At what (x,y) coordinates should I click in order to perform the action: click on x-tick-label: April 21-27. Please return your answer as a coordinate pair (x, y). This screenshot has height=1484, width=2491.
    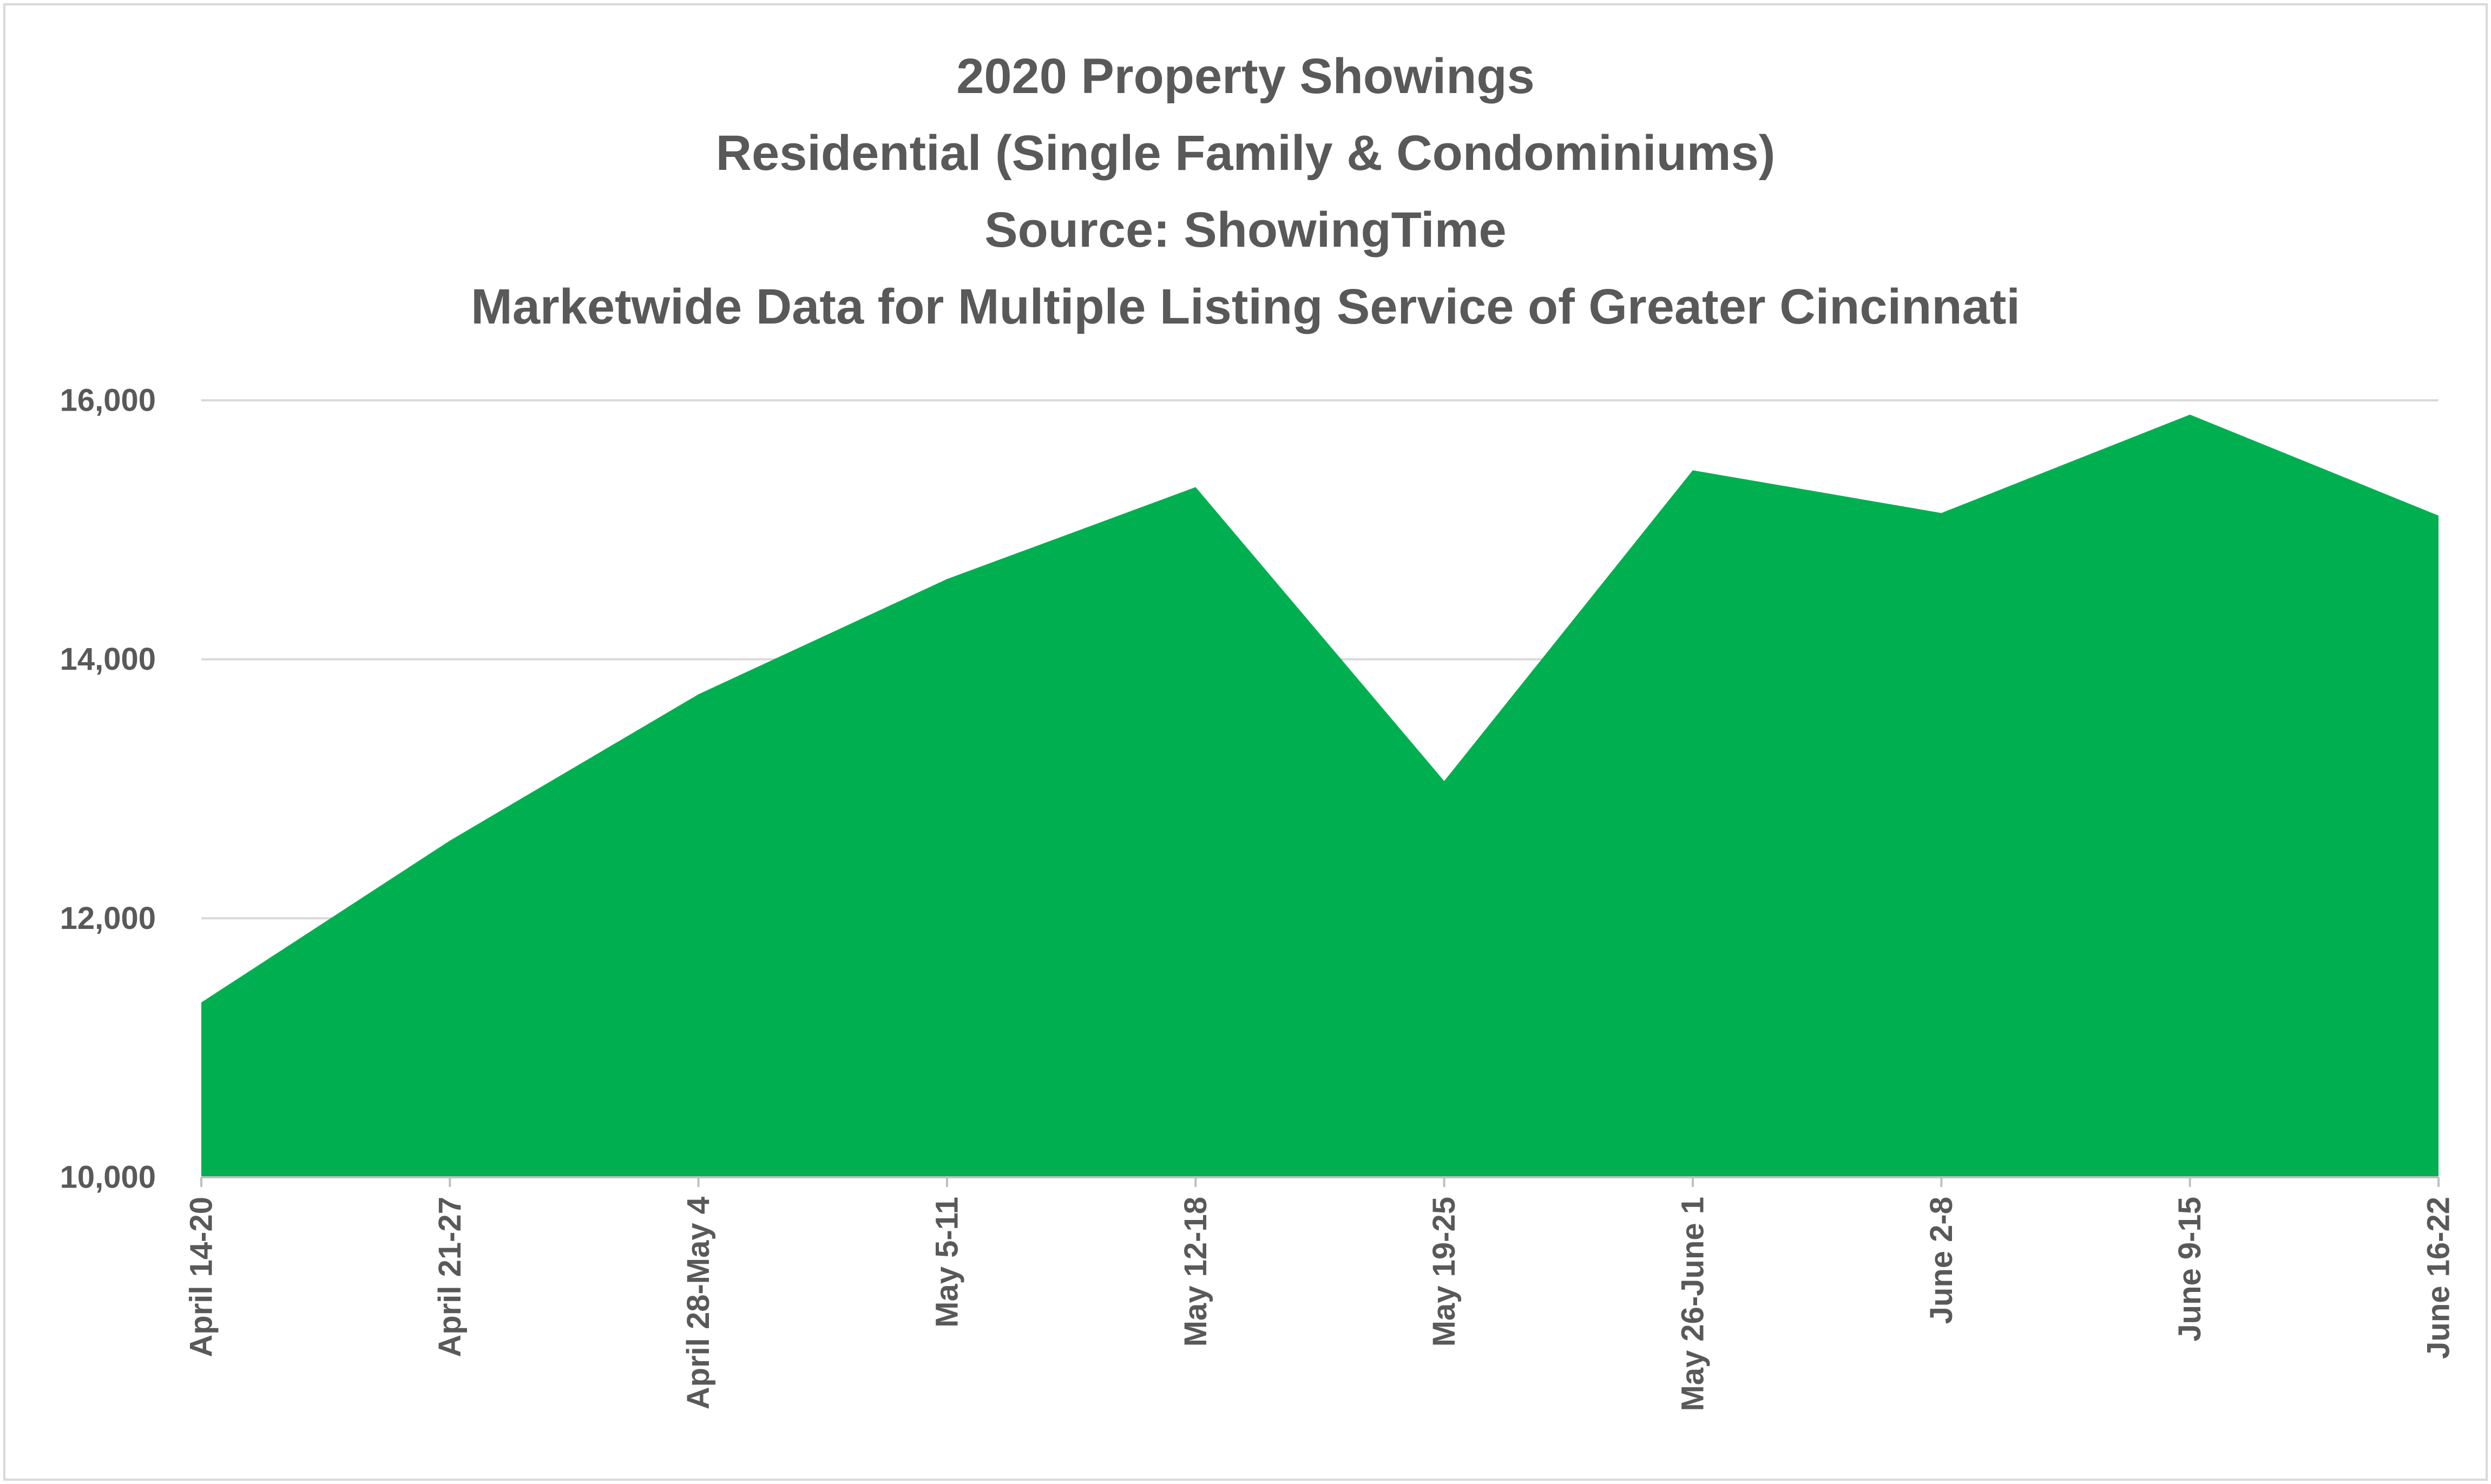
    Looking at the image, I should click on (450, 1277).